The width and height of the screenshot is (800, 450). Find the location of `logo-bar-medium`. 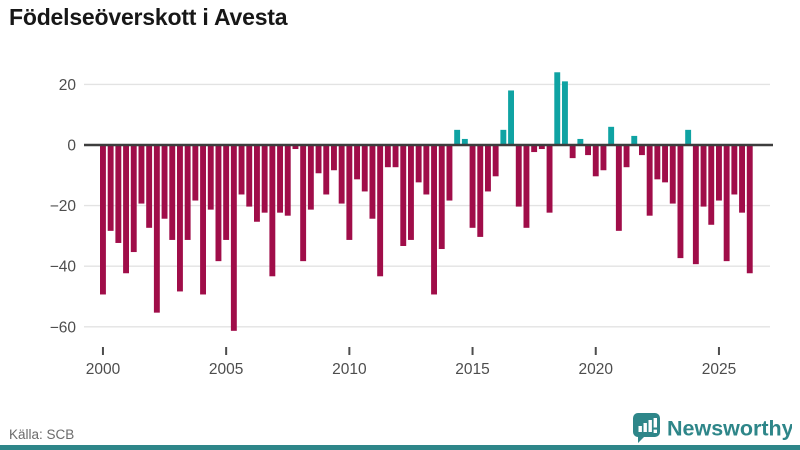

logo-bar-medium is located at coordinates (645, 427).